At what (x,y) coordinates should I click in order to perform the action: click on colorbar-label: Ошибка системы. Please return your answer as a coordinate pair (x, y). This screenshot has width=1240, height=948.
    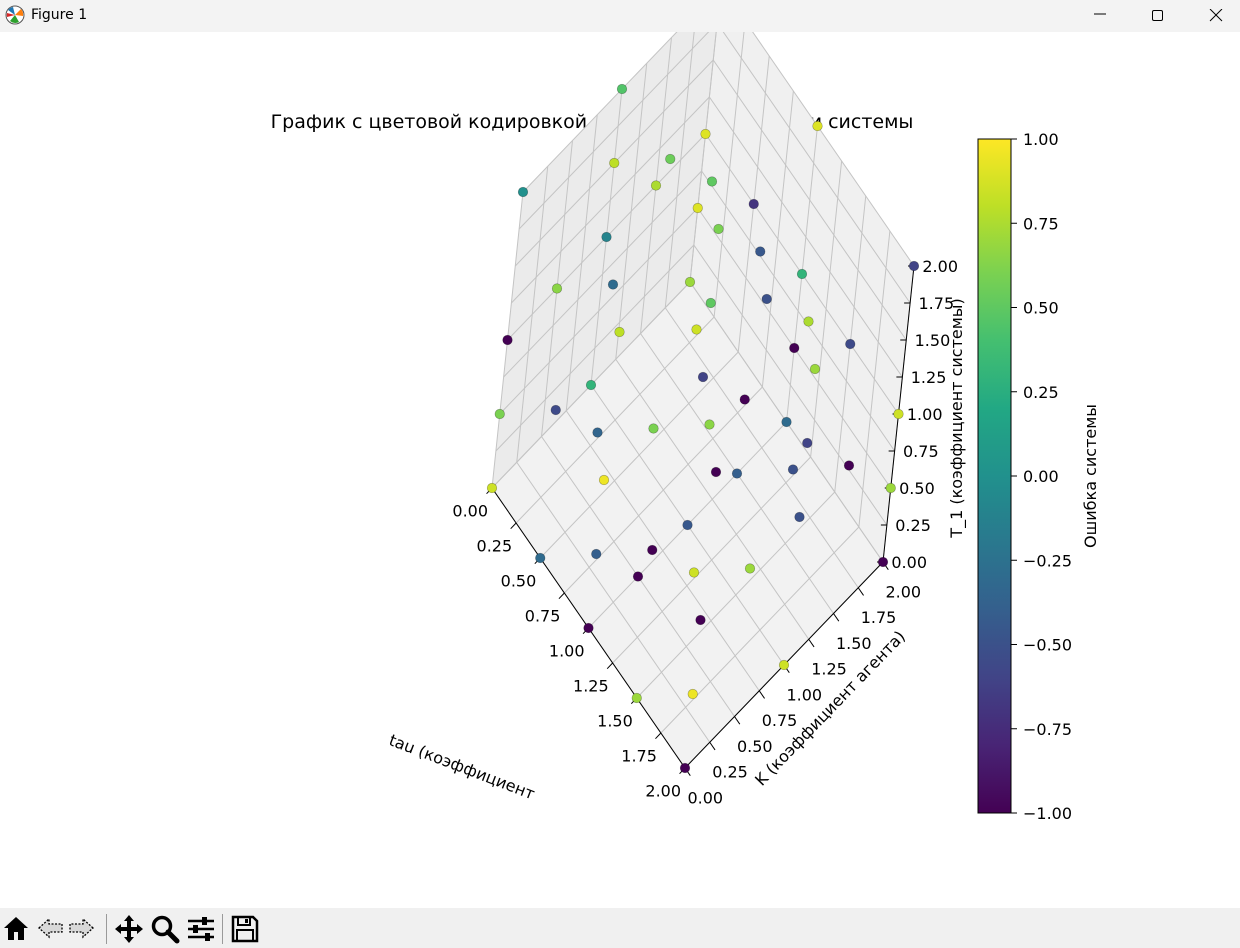
    Looking at the image, I should click on (1090, 476).